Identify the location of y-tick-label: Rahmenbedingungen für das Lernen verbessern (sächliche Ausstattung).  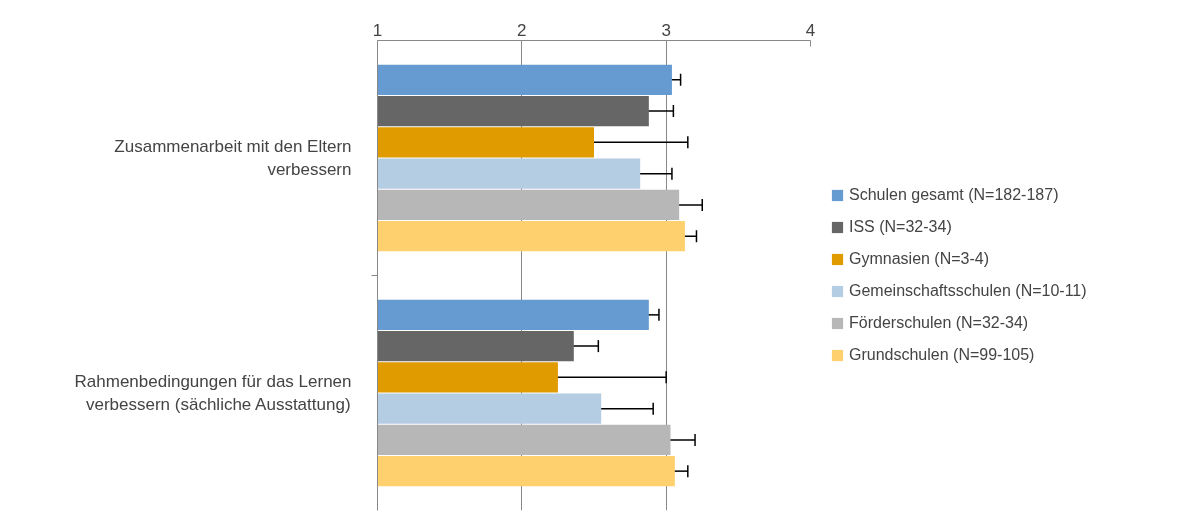
(213, 393).